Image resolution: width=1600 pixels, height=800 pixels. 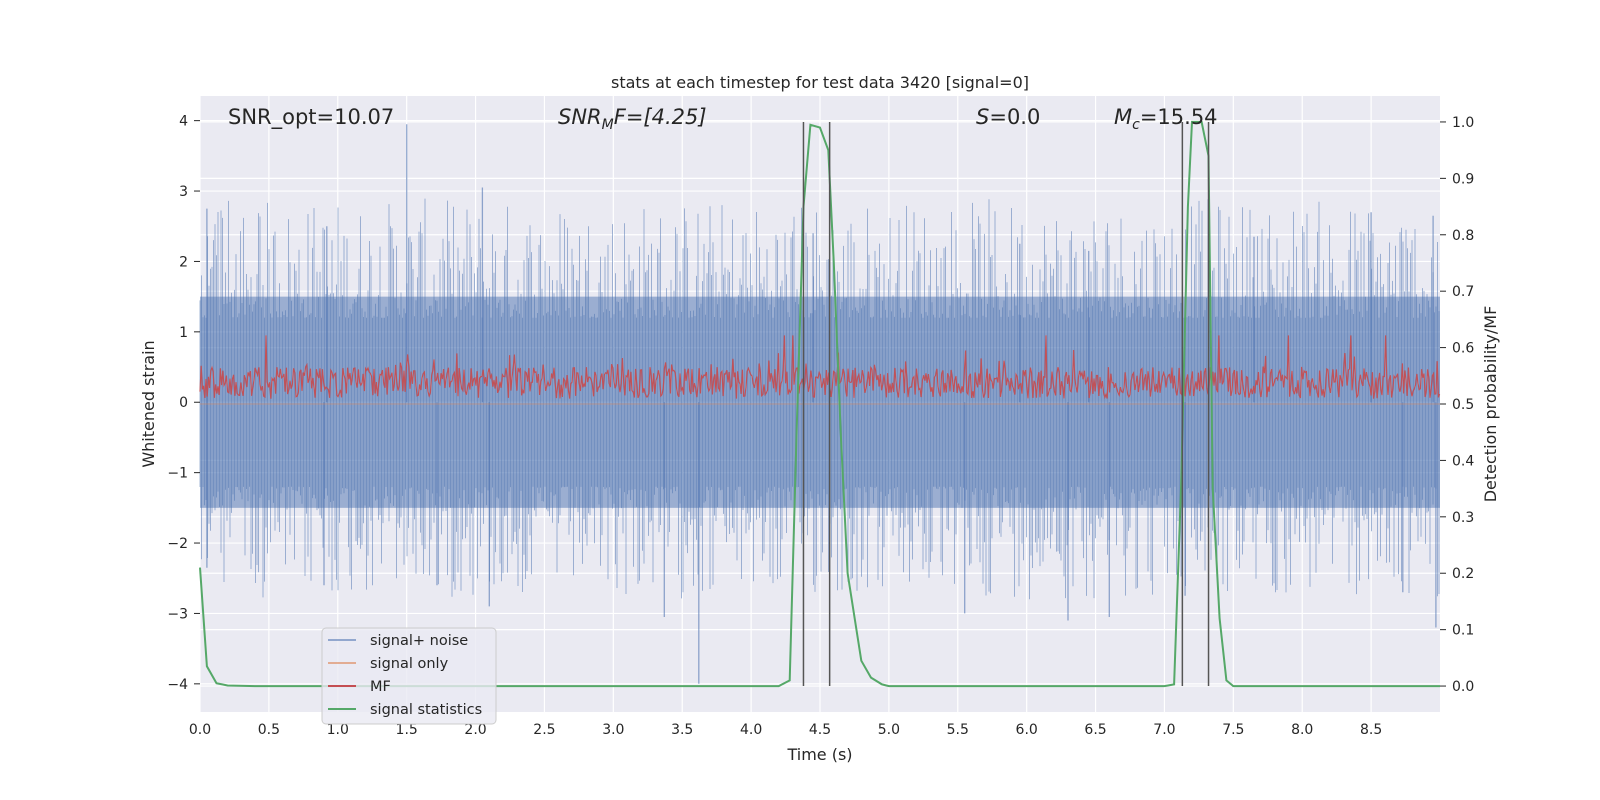 What do you see at coordinates (311, 117) in the screenshot?
I see `snr-opt-annotation: SNR_opt=10.07` at bounding box center [311, 117].